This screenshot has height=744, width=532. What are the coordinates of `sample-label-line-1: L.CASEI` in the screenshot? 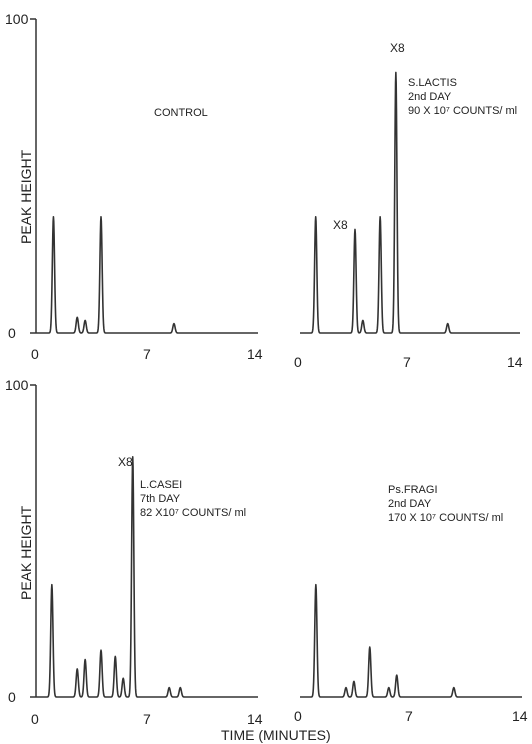 It's located at (161, 485).